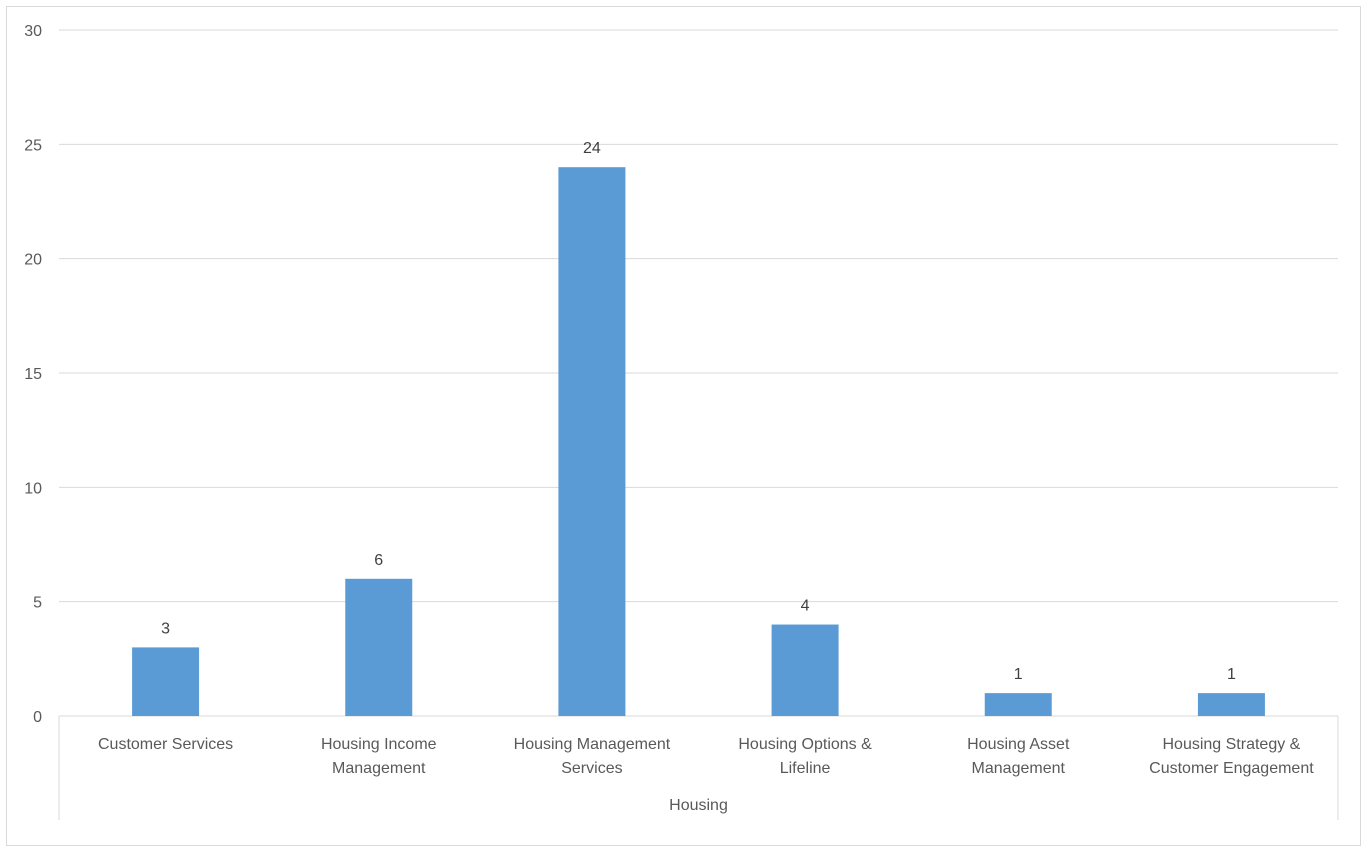 Image resolution: width=1368 pixels, height=846 pixels. Describe the element at coordinates (33, 31) in the screenshot. I see `y-tick-label: 30` at that location.